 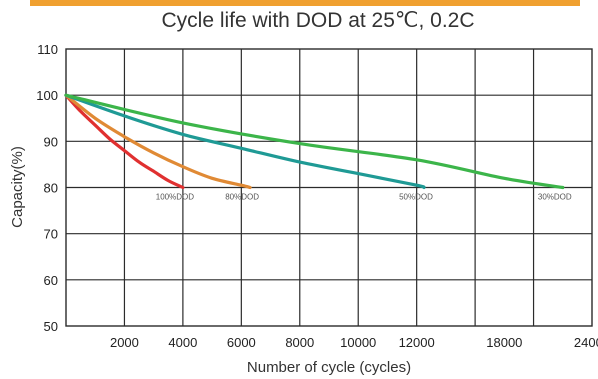 I want to click on y-axis-ticks: 50 60 70 80 90 100 110, so click(x=47, y=188).